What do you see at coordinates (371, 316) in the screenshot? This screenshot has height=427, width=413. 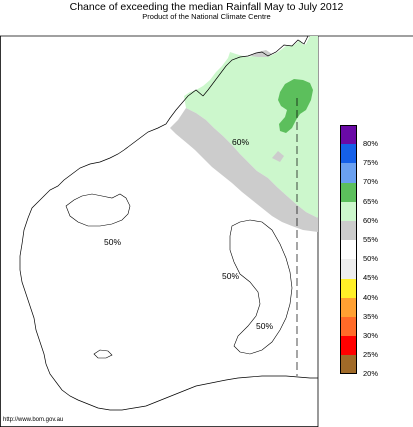 I see `legend-label: 35%` at bounding box center [371, 316].